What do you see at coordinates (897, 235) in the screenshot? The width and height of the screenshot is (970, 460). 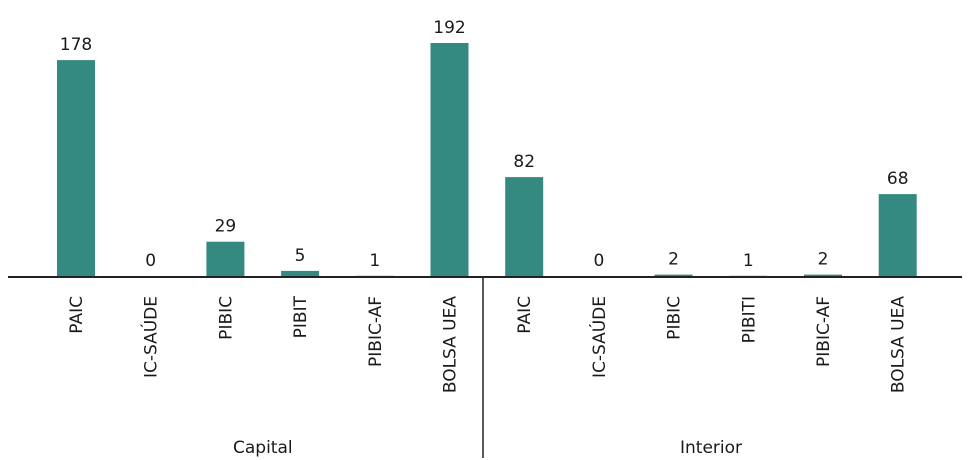 I see `bar-interior-bolsa-uea` at bounding box center [897, 235].